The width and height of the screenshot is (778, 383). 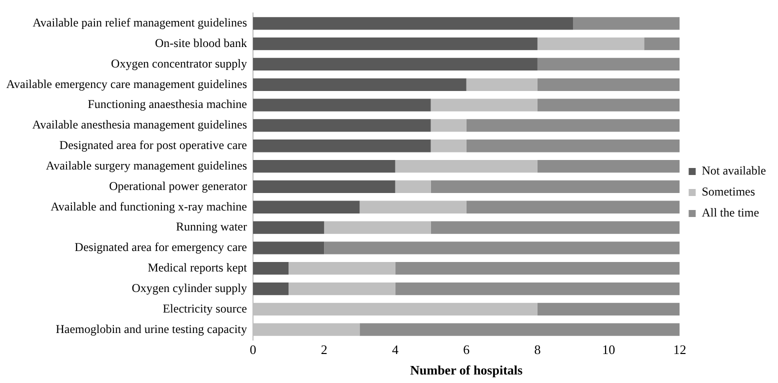 What do you see at coordinates (211, 227) in the screenshot?
I see `y-tick-label: Running water` at bounding box center [211, 227].